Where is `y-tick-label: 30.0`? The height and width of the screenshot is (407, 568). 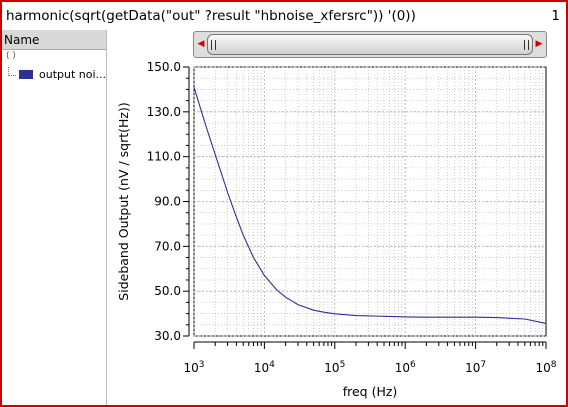
y-tick-label: 30.0 is located at coordinates (167, 336).